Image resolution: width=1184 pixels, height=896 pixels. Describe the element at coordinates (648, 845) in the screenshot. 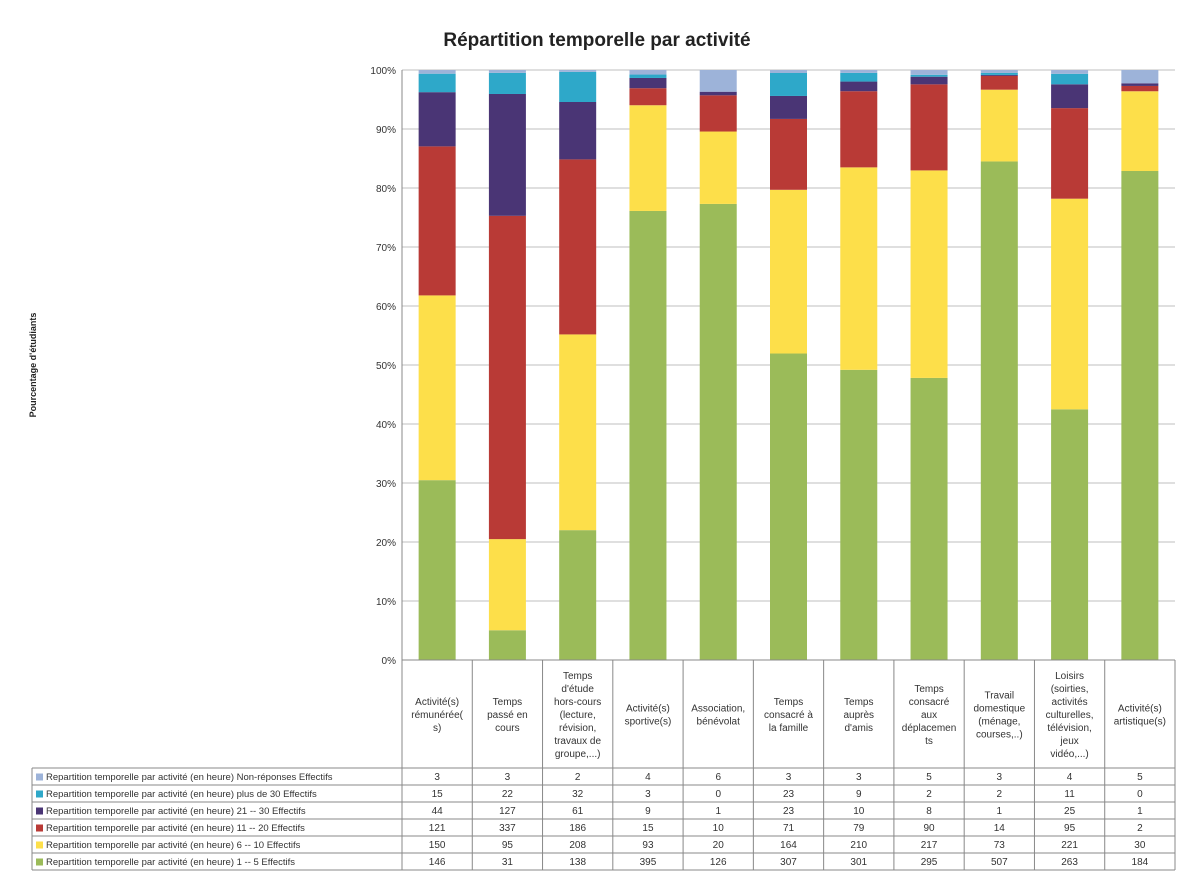

I see `data-value-label: 93` at that location.